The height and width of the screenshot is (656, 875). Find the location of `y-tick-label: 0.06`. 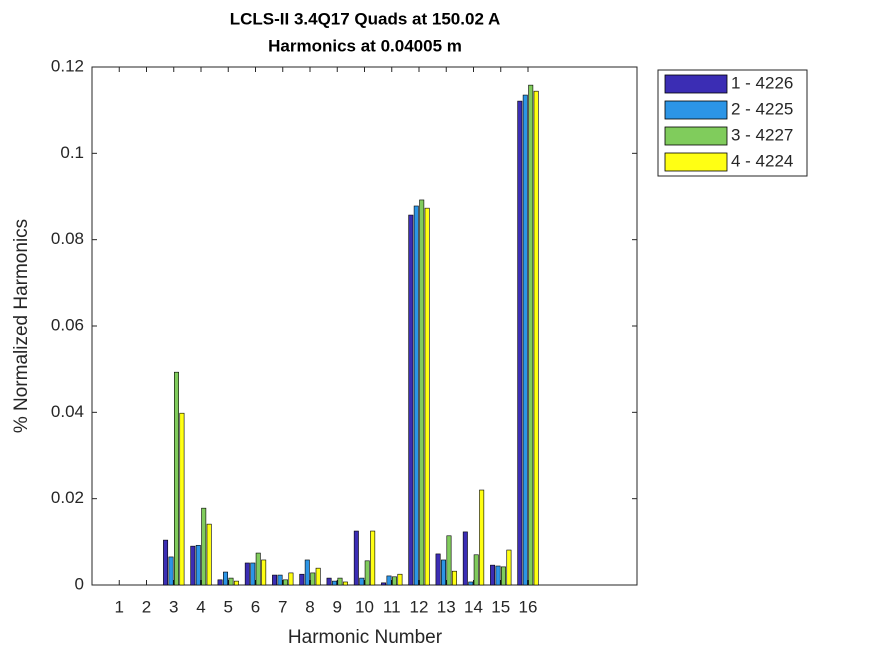

y-tick-label: 0.06 is located at coordinates (67, 324).